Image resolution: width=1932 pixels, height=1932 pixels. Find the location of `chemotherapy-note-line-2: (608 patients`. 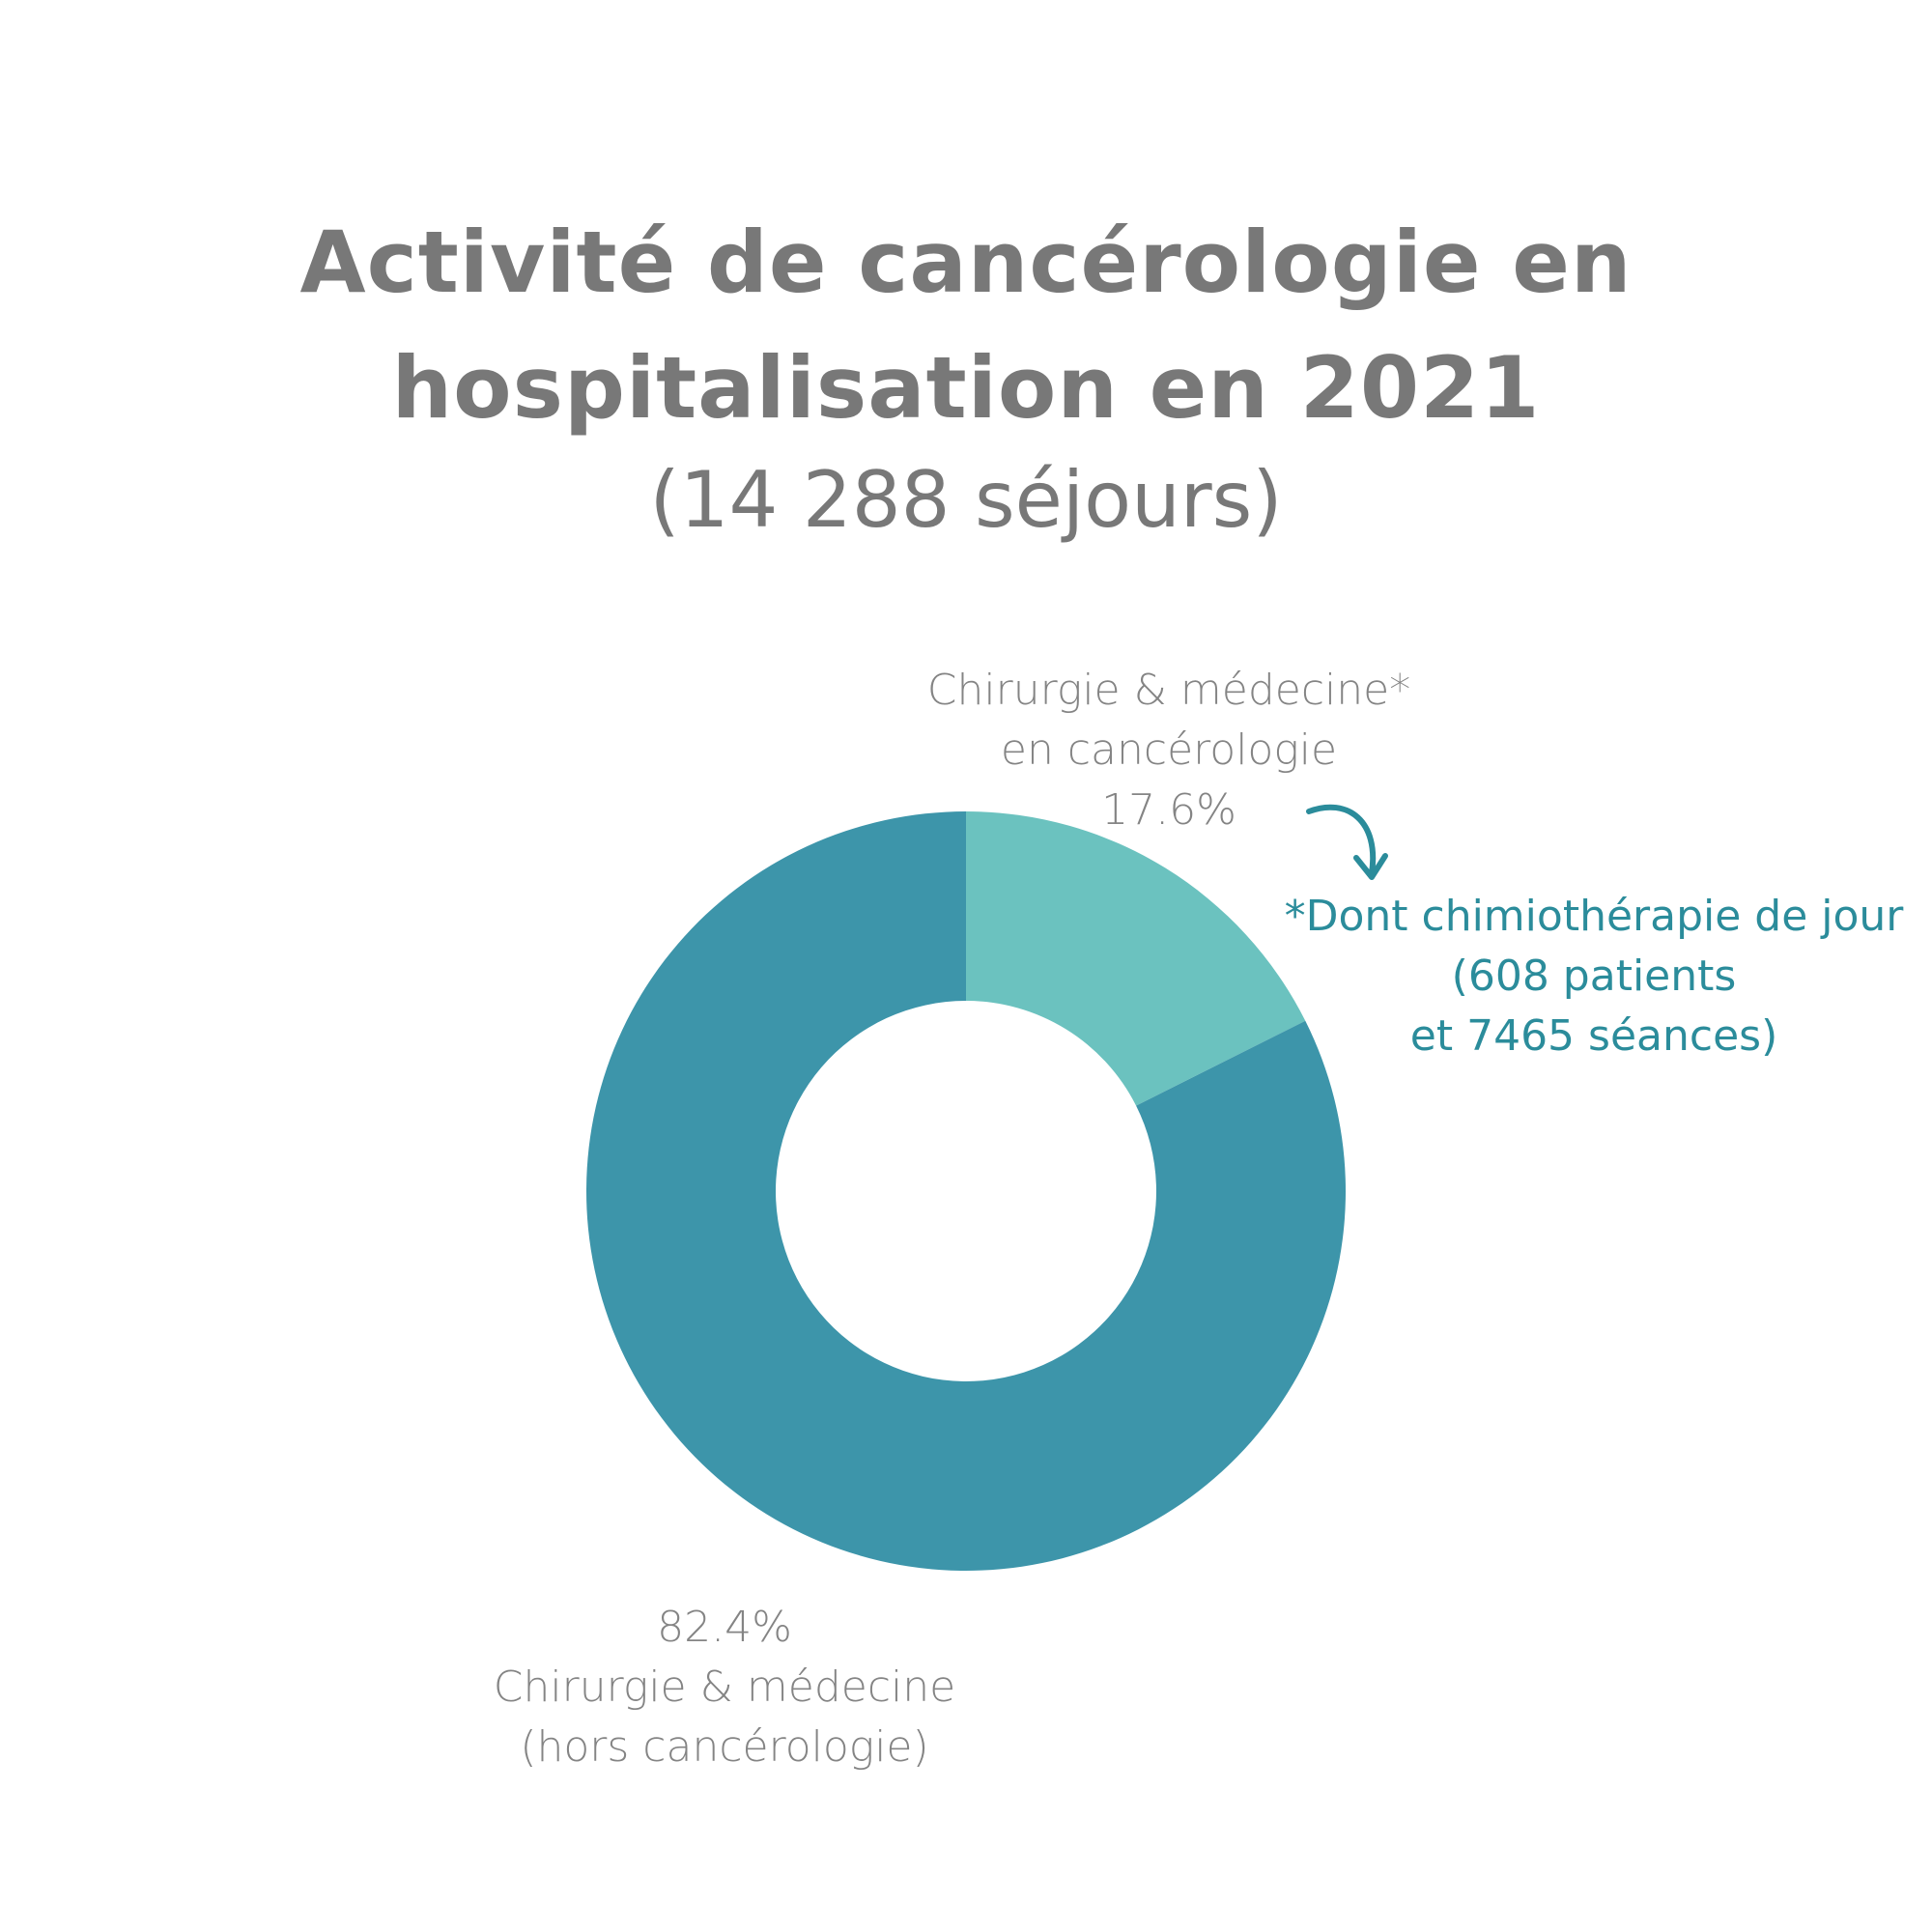

chemotherapy-note-line-2: (608 patients is located at coordinates (1594, 976).